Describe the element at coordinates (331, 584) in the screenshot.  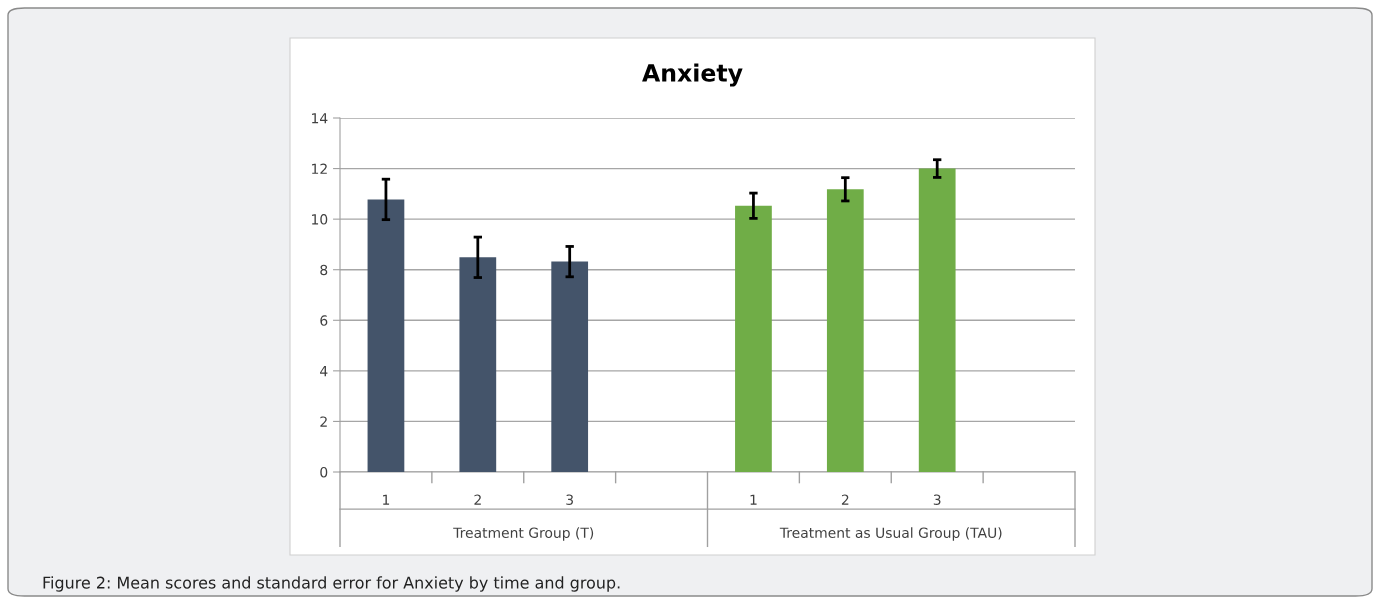
I see `caption: Figure 2: Mean scores and standard error for Anxiety by time and group.` at that location.